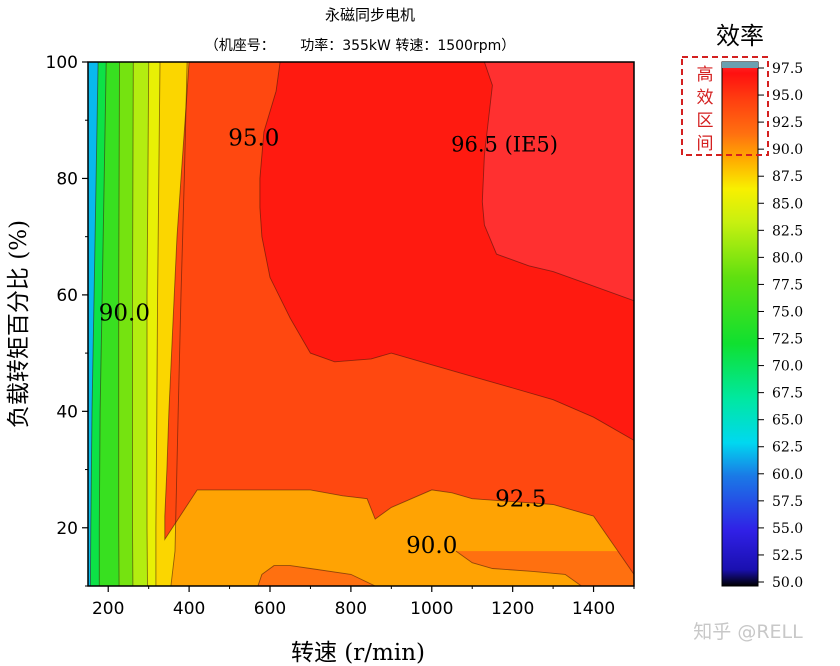 The width and height of the screenshot is (840, 666). I want to click on colorbar-tick-label: 82.5, so click(787, 231).